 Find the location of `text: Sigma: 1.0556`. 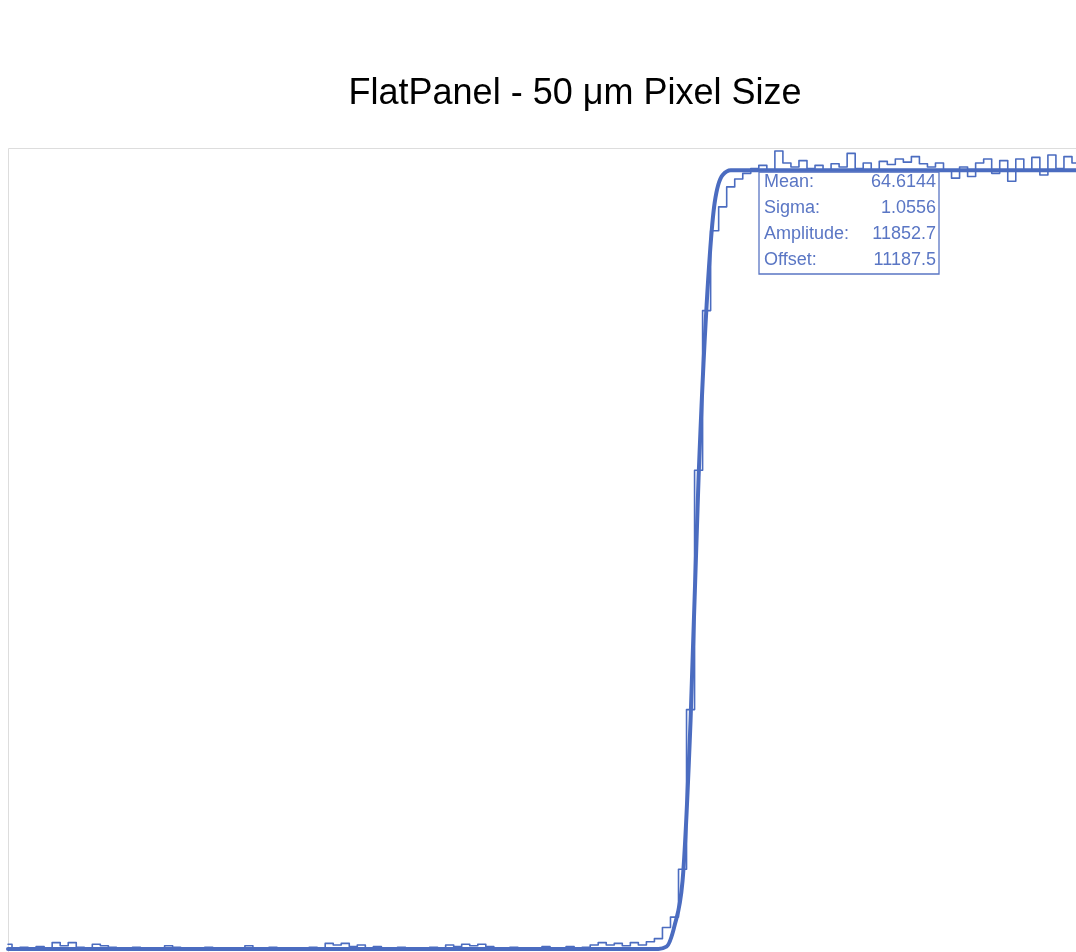

text: Sigma: 1.0556 is located at coordinates (850, 207).